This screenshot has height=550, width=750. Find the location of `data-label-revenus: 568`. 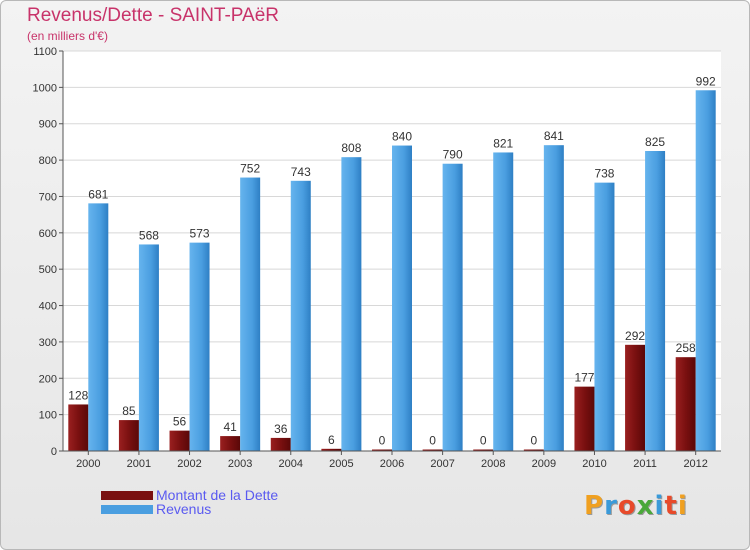

data-label-revenus: 568 is located at coordinates (149, 235).